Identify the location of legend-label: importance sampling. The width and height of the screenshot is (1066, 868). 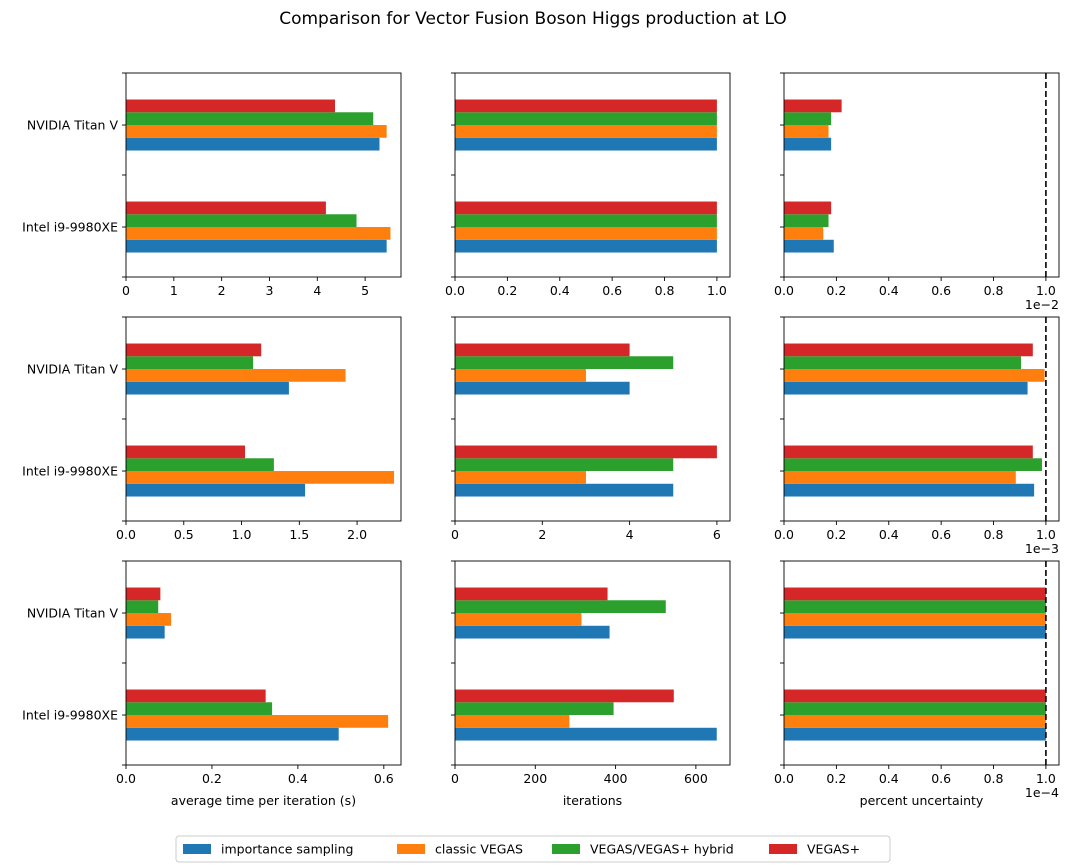
(287, 849).